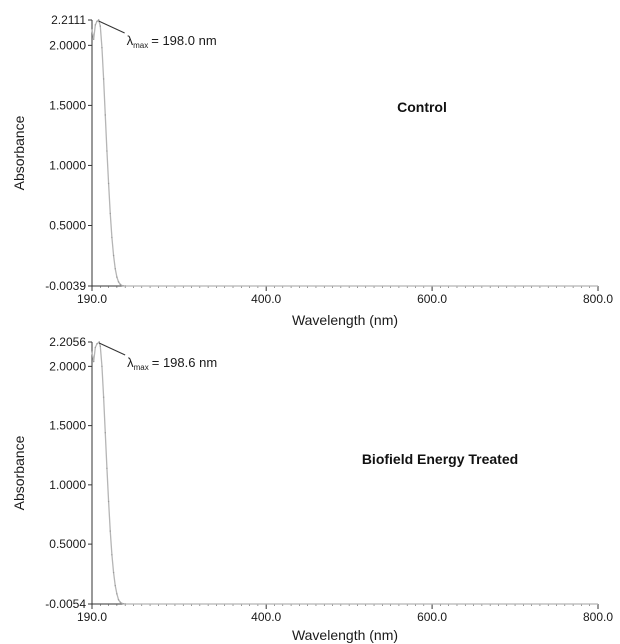  Describe the element at coordinates (184, 362) in the screenshot. I see `annotation-value: = 198.6 nm` at that location.